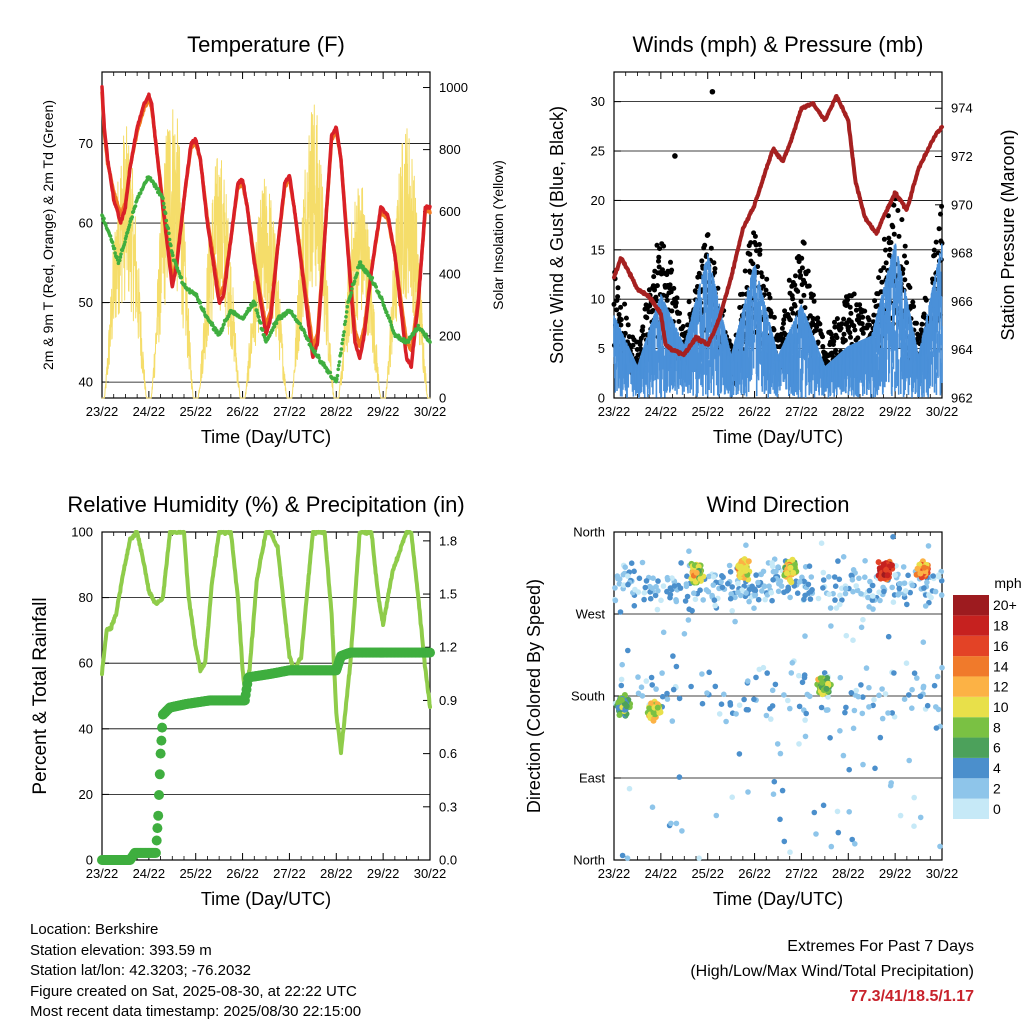 This screenshot has height=1024, width=1024. Describe the element at coordinates (266, 643) in the screenshot. I see `rh-line` at that location.